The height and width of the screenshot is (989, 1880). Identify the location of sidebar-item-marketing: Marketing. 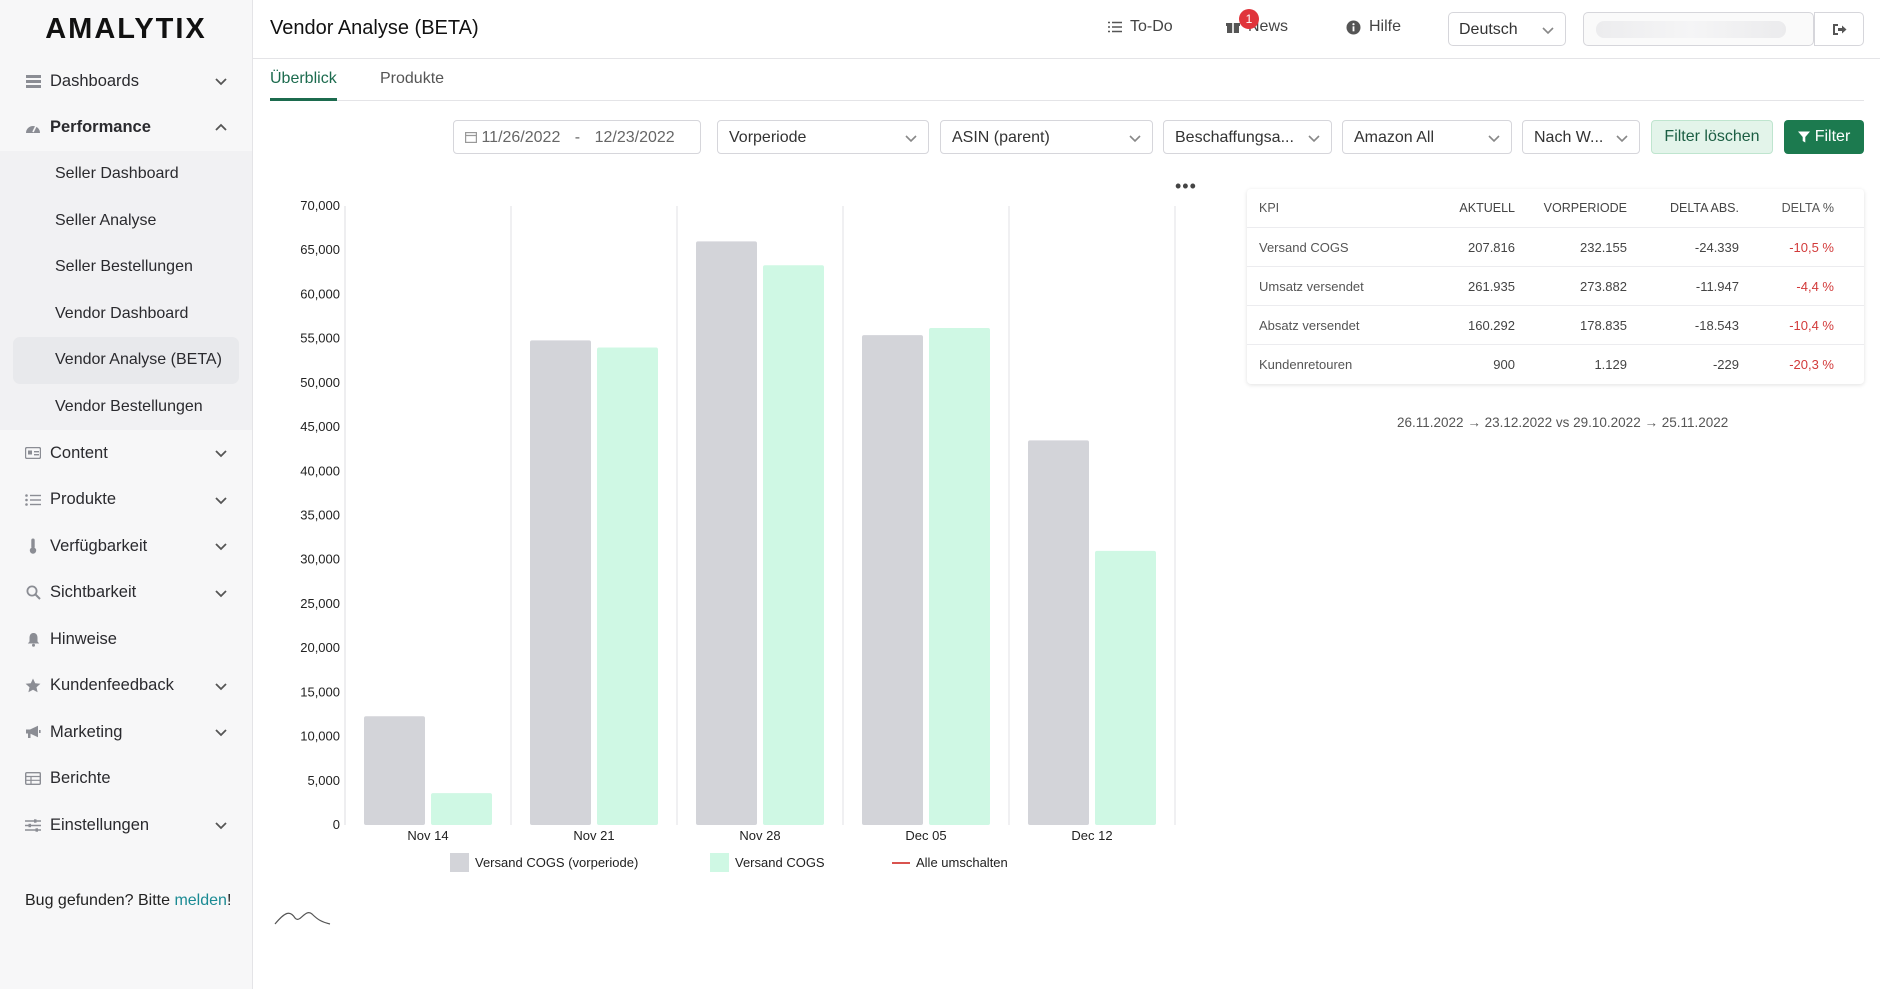
(126, 732).